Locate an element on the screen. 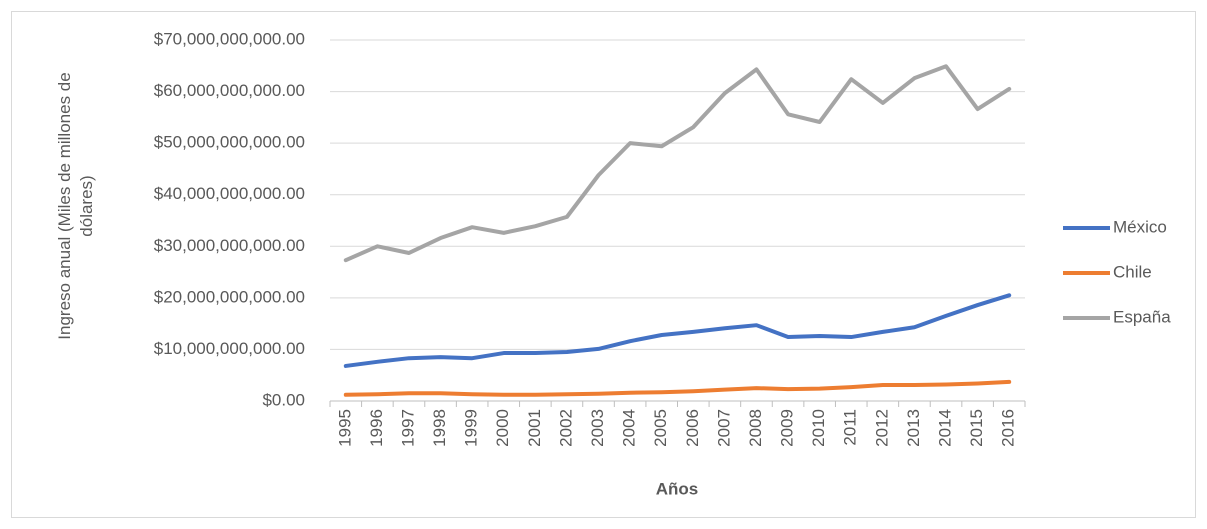 Image resolution: width=1207 pixels, height=529 pixels. x-tick-label: 2012 is located at coordinates (881, 428).